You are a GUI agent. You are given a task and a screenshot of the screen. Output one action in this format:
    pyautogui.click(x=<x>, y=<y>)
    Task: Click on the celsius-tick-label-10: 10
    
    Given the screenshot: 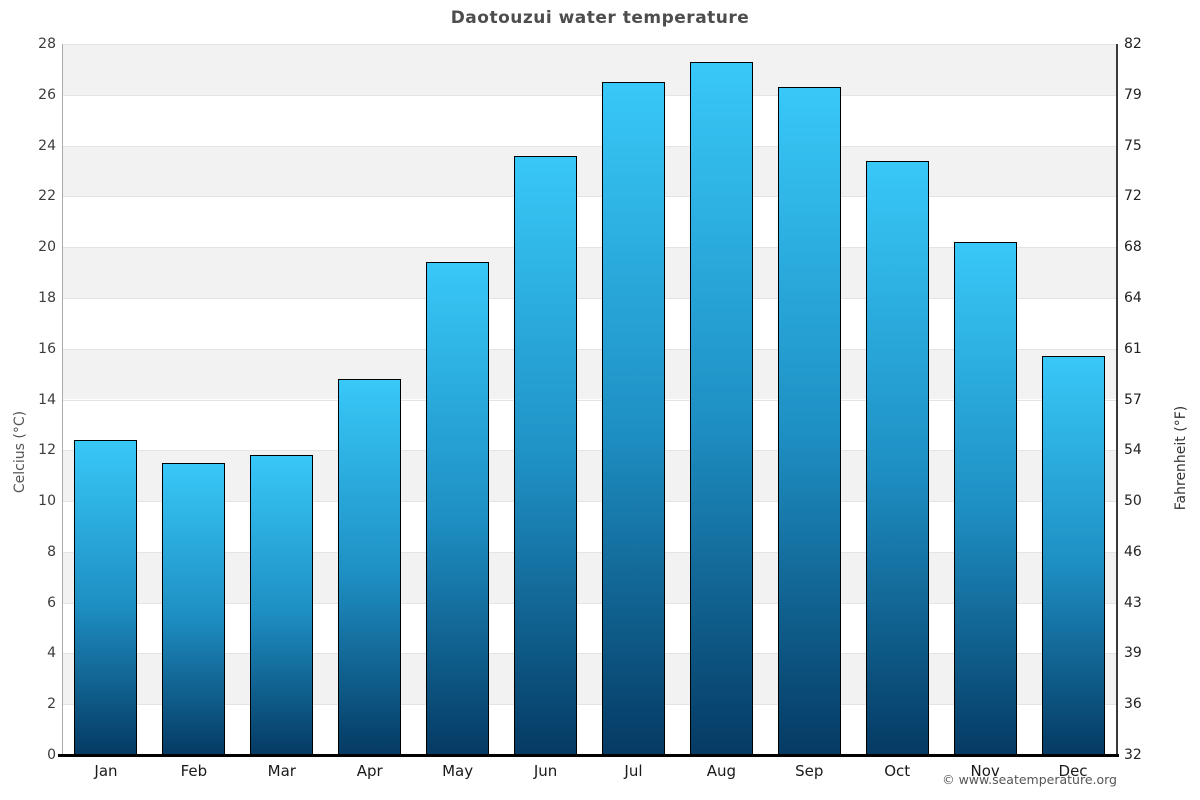 What is the action you would take?
    pyautogui.click(x=47, y=501)
    